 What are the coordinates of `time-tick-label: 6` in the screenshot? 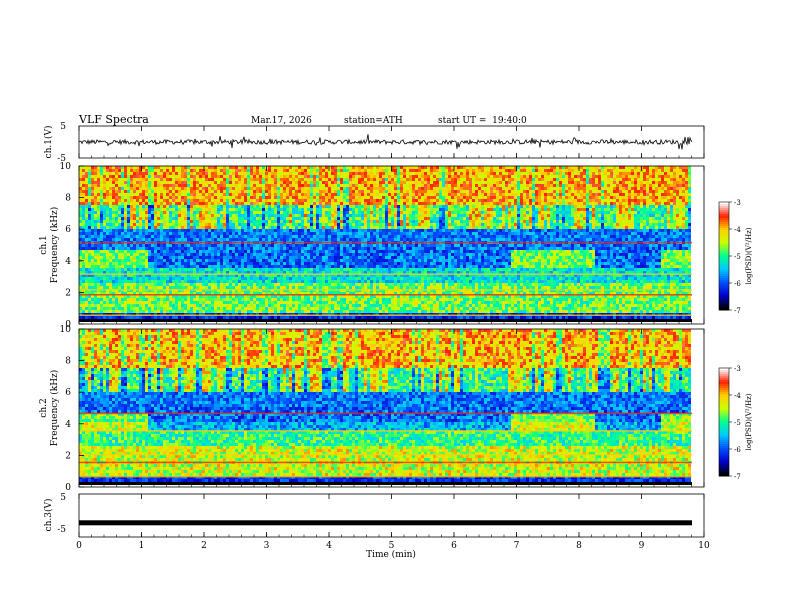 It's located at (454, 546).